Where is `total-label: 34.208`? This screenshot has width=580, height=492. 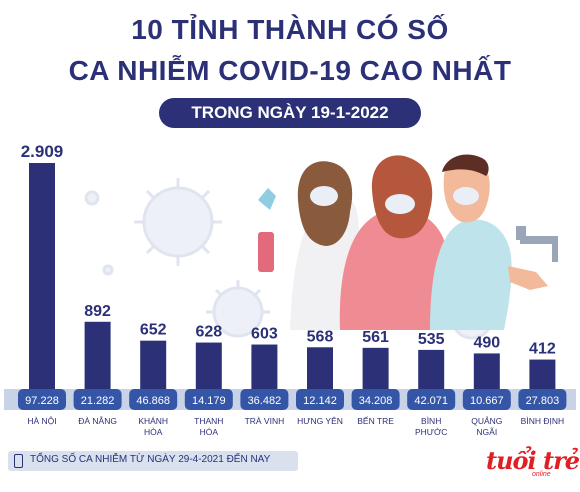
total-label: 34.208 is located at coordinates (376, 401).